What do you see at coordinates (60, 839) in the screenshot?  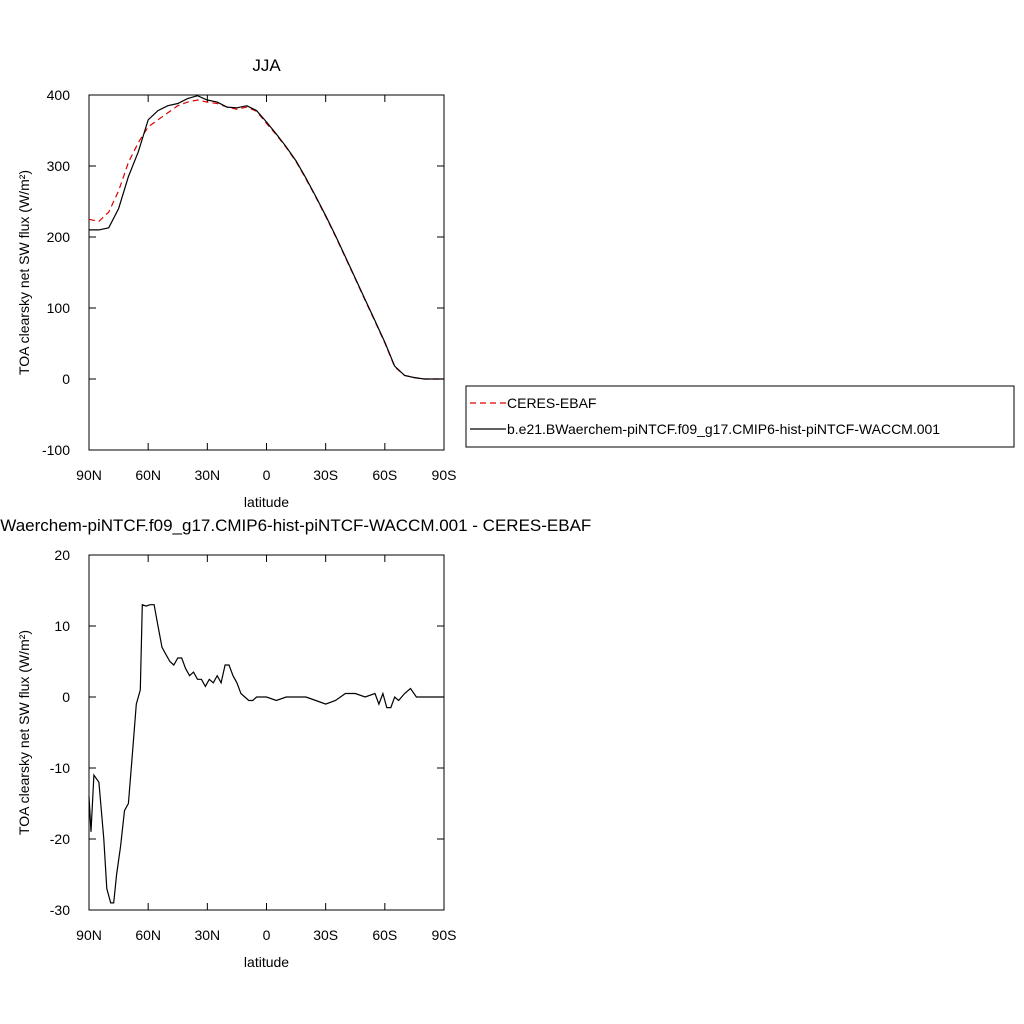 I see `y-tick-label: -20` at bounding box center [60, 839].